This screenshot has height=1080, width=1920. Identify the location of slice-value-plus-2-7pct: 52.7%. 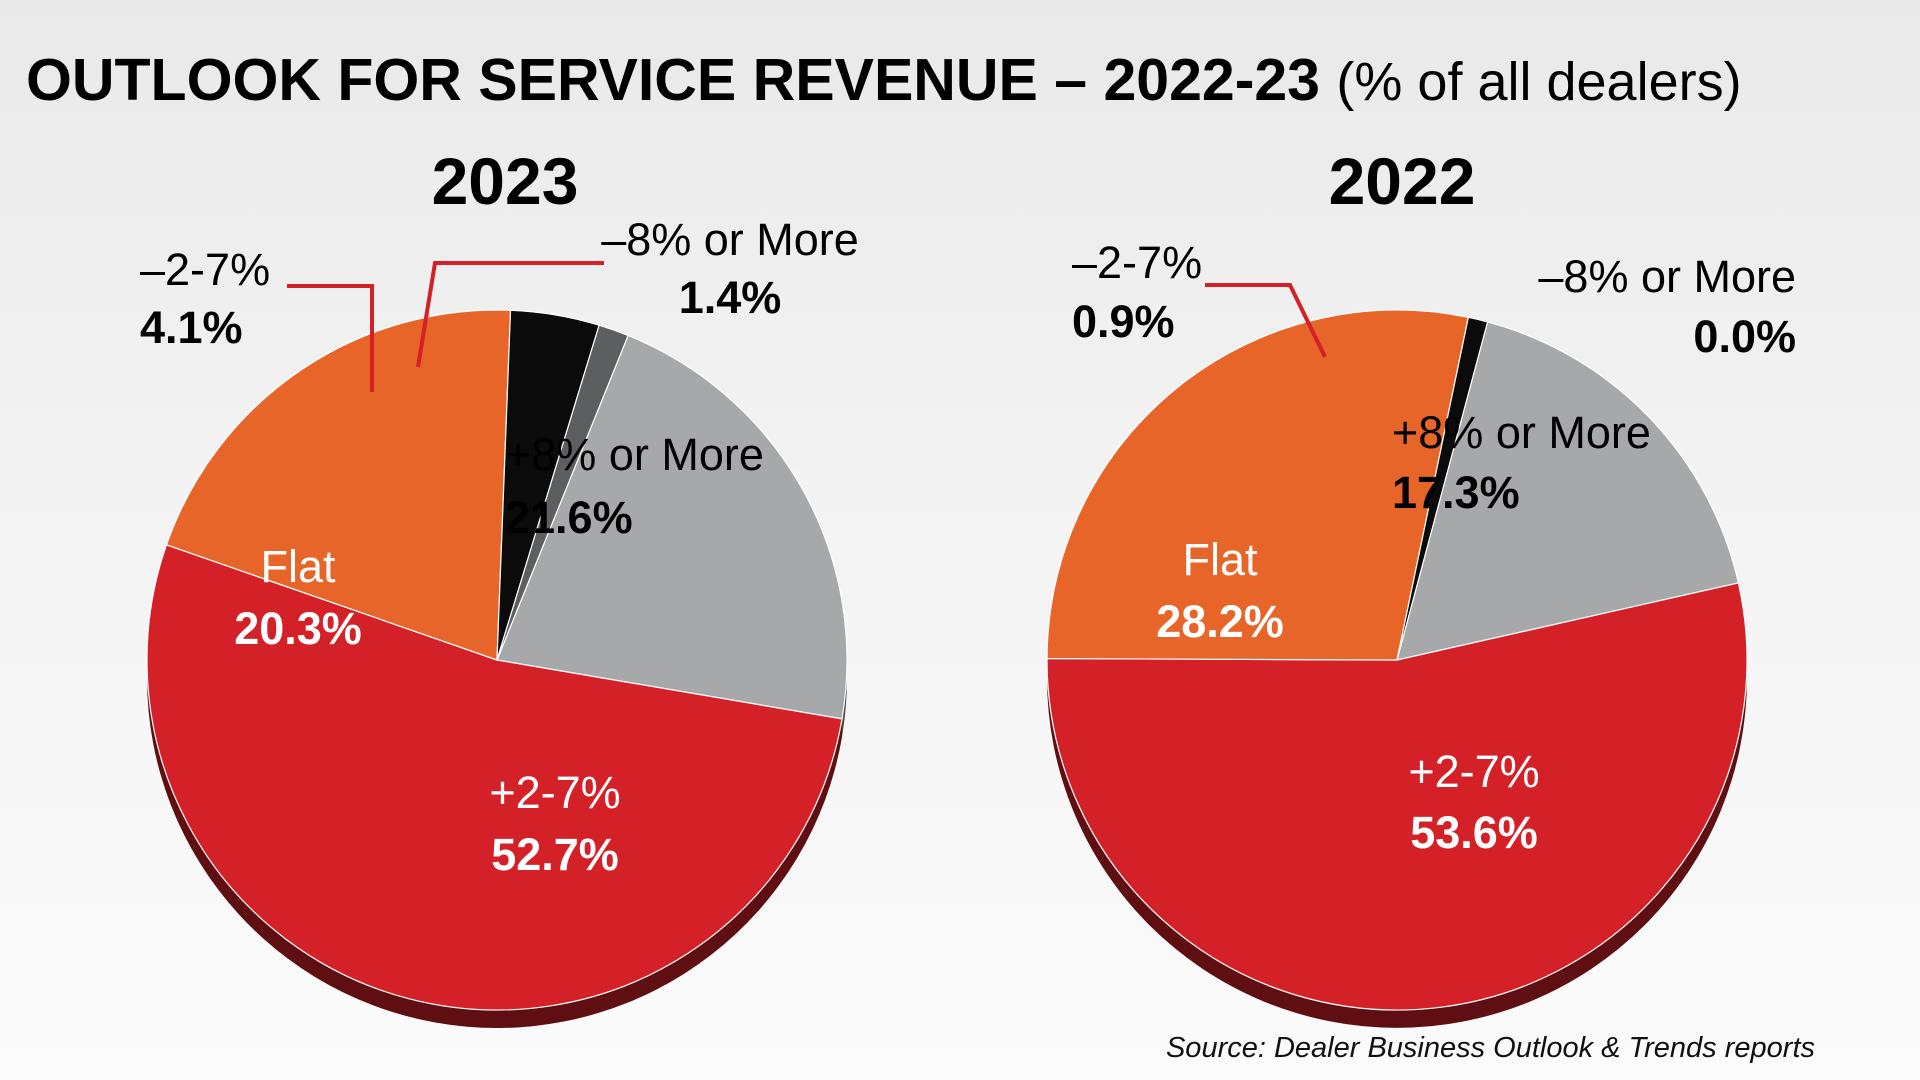
(555, 854).